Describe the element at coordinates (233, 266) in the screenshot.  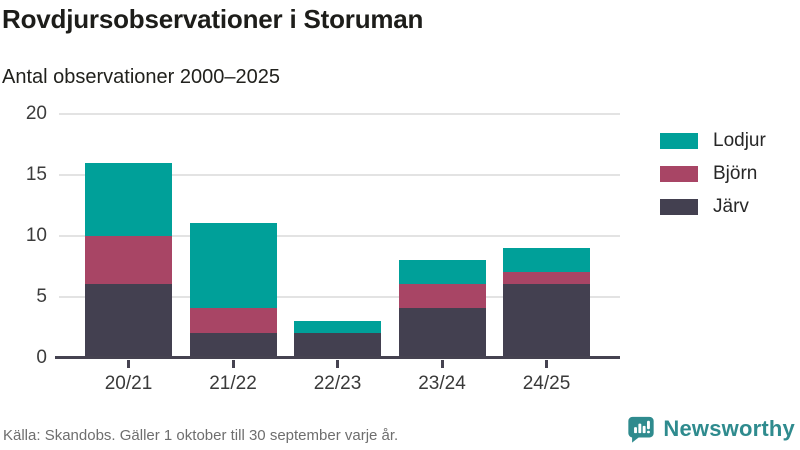
I see `bar-segment-lodjur-21/22` at that location.